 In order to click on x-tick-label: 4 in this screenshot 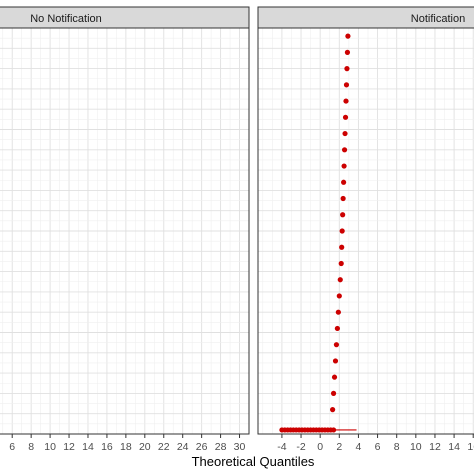, I will do `click(359, 447)`.